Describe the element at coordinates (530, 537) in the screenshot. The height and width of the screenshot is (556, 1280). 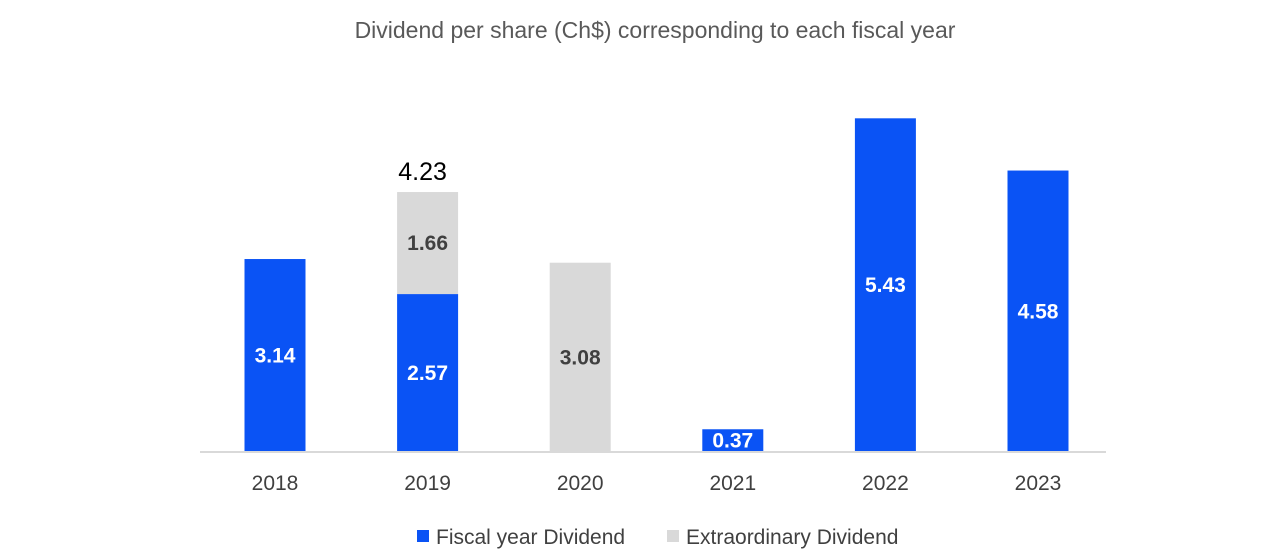
I see `legend-label: Fiscal year Dividend` at that location.